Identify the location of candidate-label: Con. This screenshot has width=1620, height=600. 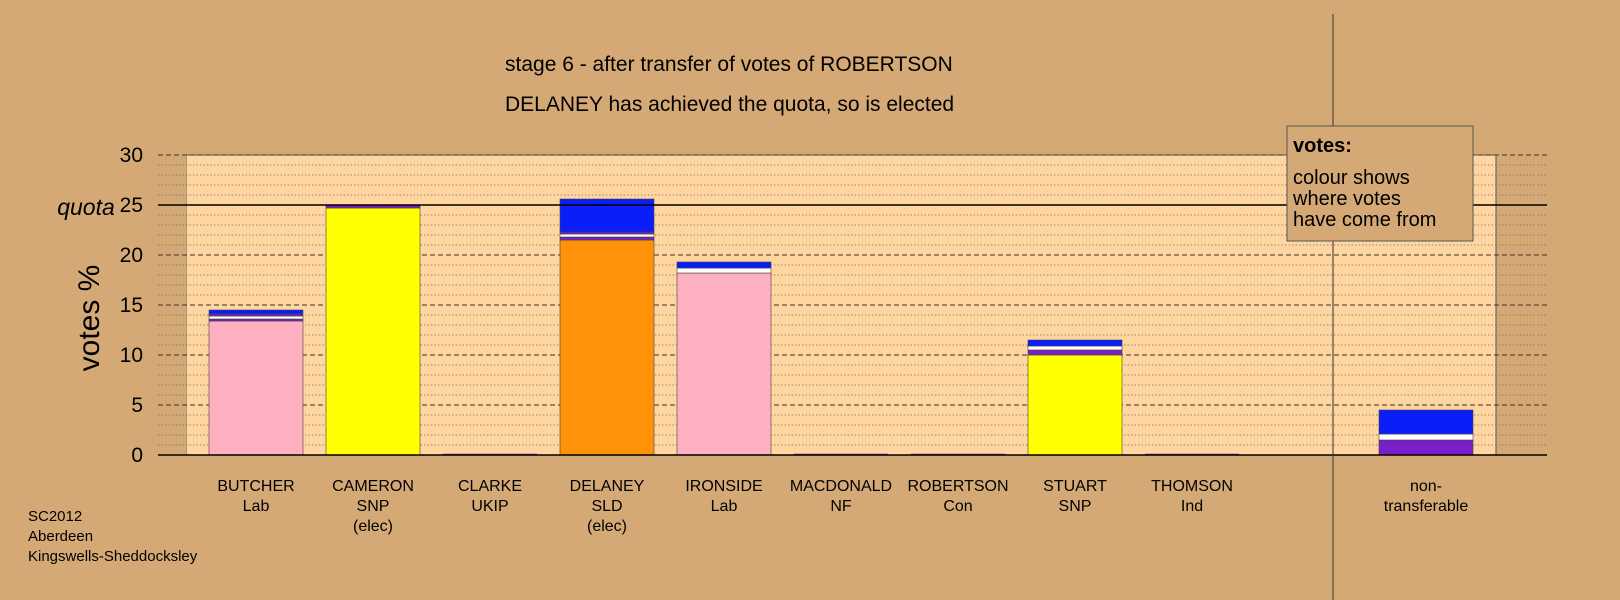
(957, 506).